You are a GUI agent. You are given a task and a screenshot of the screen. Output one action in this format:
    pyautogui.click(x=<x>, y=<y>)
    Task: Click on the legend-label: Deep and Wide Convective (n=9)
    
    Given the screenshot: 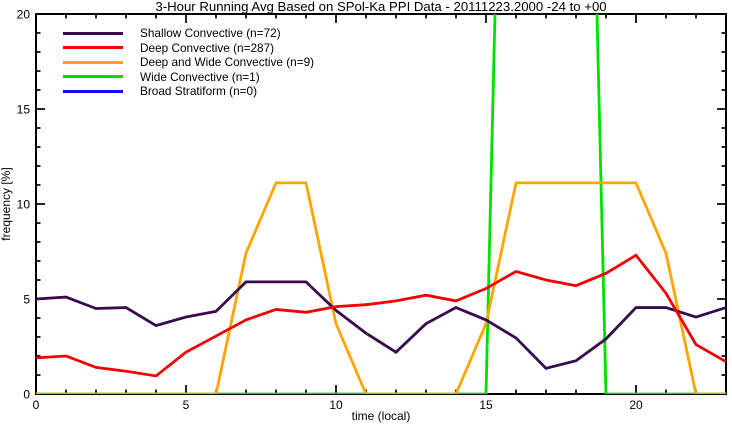 What is the action you would take?
    pyautogui.click(x=227, y=62)
    